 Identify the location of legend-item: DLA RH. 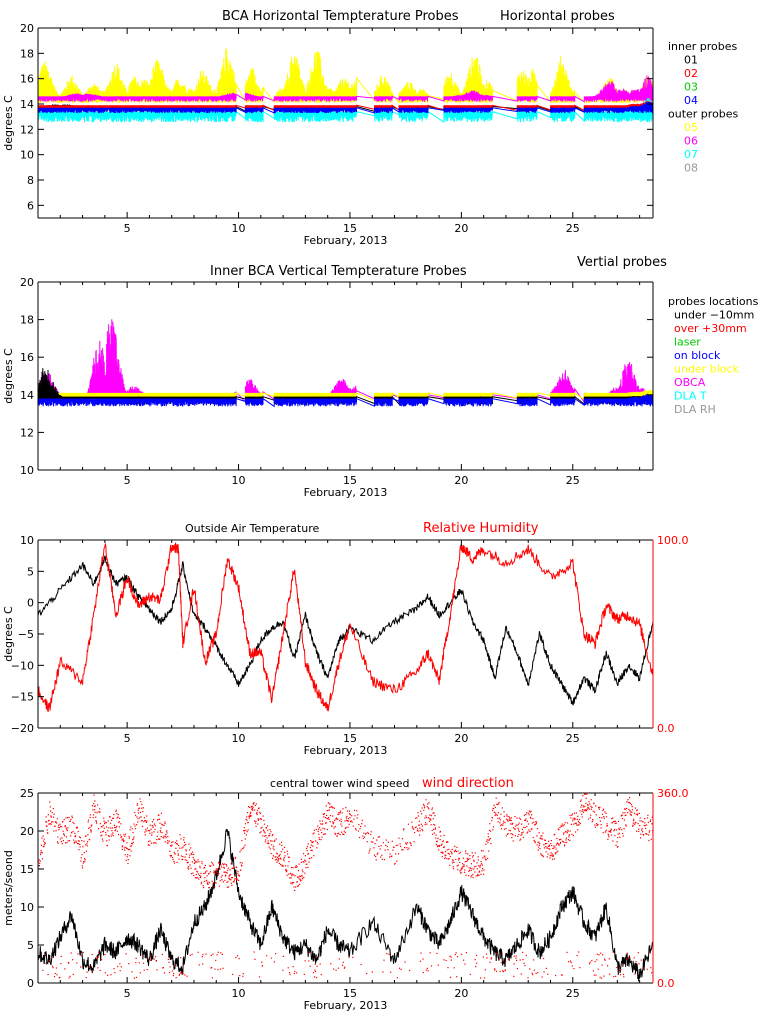
(695, 409).